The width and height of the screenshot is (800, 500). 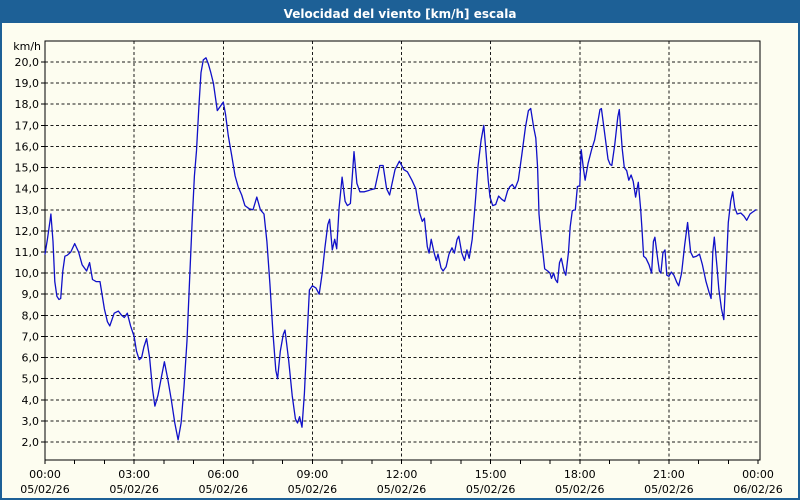 What do you see at coordinates (669, 474) in the screenshot?
I see `x-tick-time-label: 21:00` at bounding box center [669, 474].